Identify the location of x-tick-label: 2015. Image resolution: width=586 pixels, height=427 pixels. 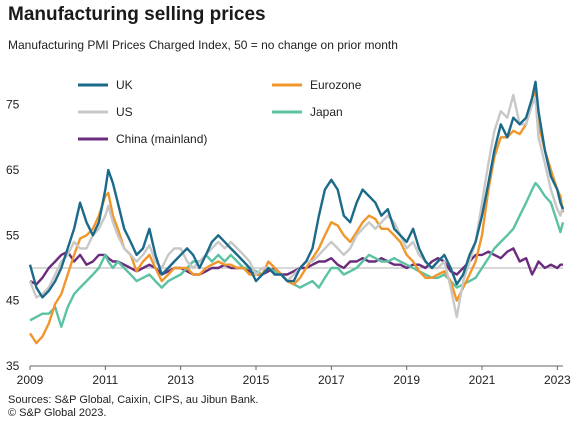
(256, 380).